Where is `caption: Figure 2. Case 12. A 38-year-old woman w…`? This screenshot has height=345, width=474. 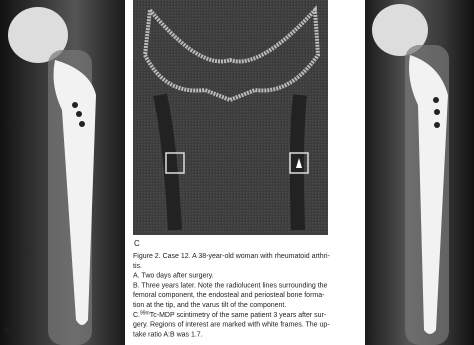
caption: Figure 2. Case 12. A 38-year-old woman w… is located at coordinates (232, 295).